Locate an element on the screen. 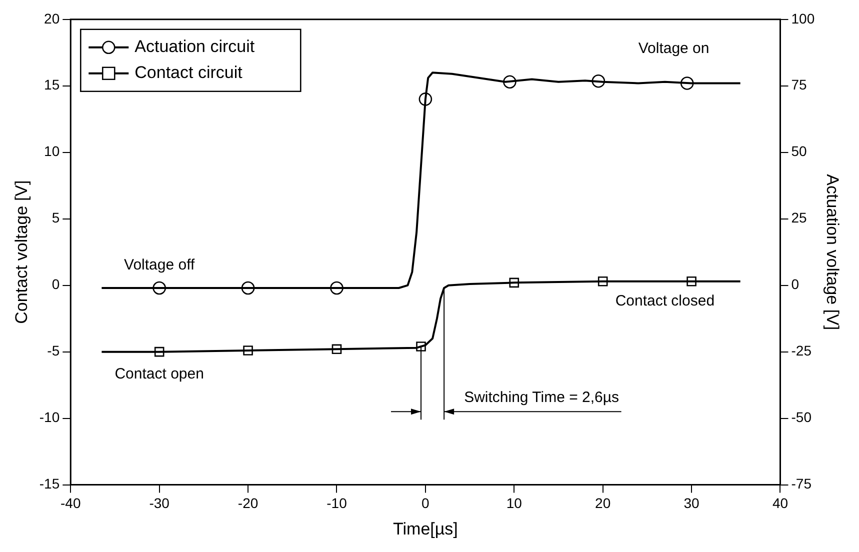 The image size is (859, 552). annotation: Voltage on is located at coordinates (674, 48).